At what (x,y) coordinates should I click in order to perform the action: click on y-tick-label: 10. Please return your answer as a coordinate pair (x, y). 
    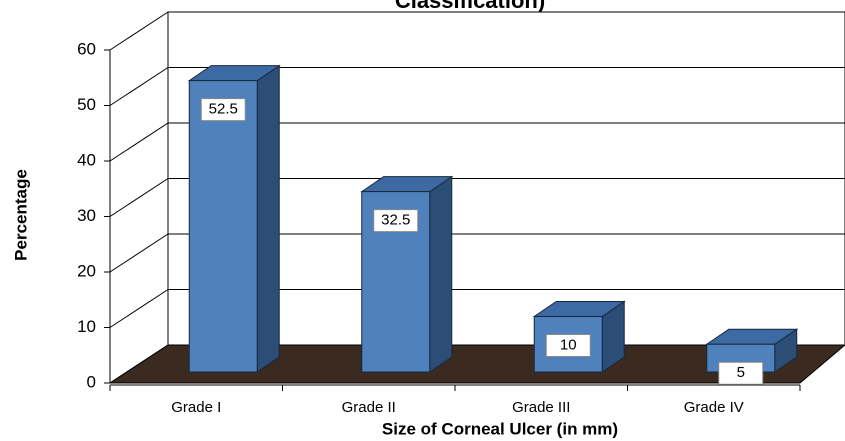
    Looking at the image, I should click on (86, 326).